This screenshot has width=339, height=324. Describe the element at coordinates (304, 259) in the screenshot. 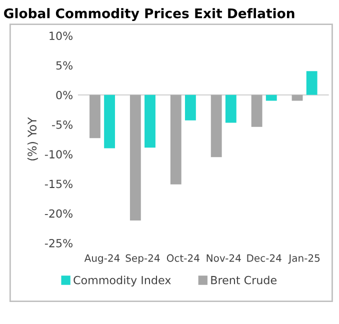

I see `x-tick-label: Jan-25` at that location.